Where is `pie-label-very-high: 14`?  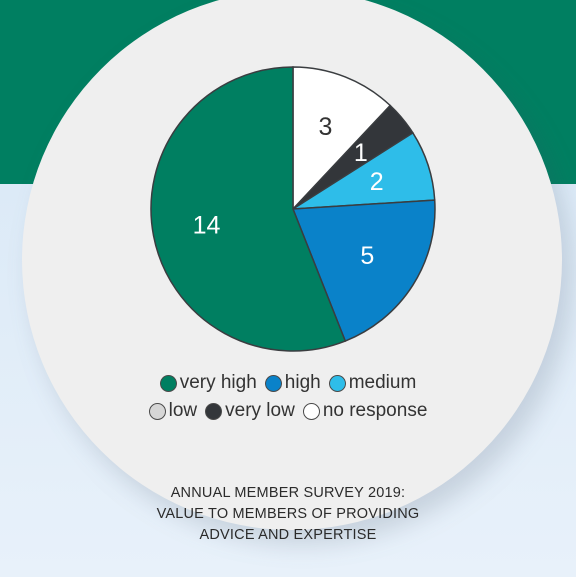
pie-label-very-high: 14 is located at coordinates (207, 225).